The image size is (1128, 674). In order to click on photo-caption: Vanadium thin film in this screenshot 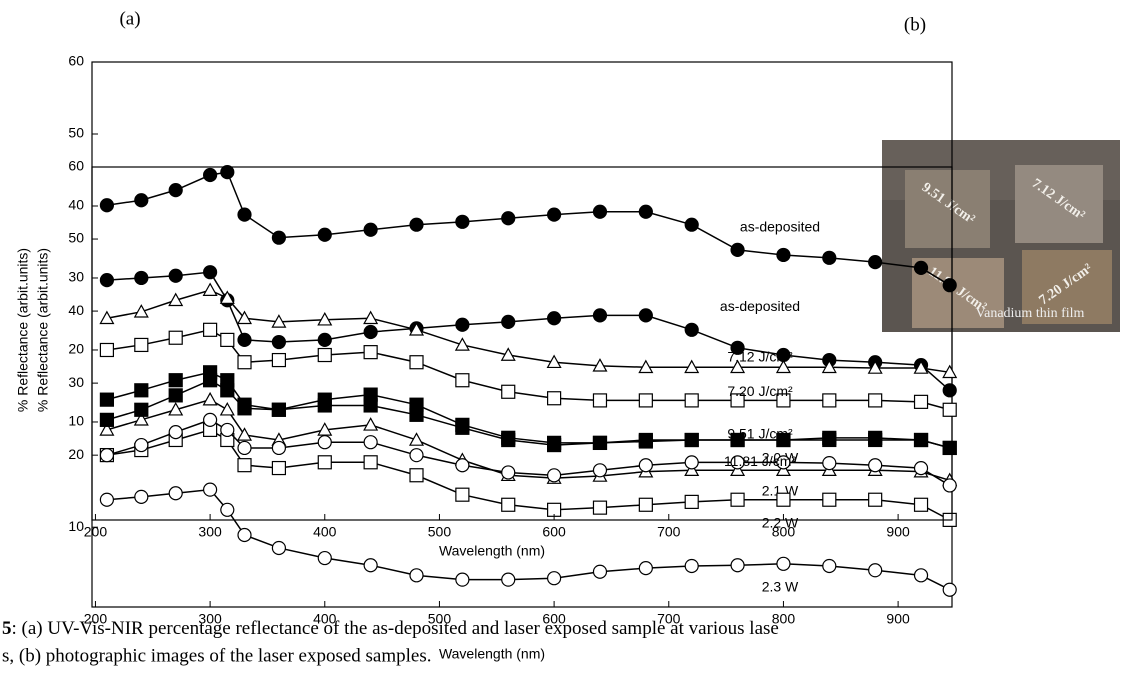, I will do `click(1030, 313)`.